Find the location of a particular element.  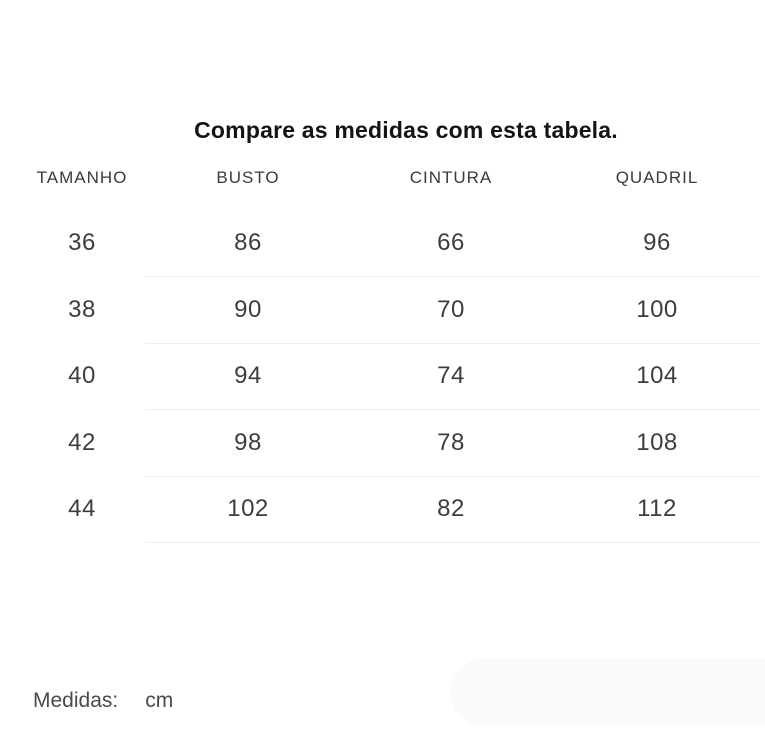

bust-cell: 86 is located at coordinates (248, 242).